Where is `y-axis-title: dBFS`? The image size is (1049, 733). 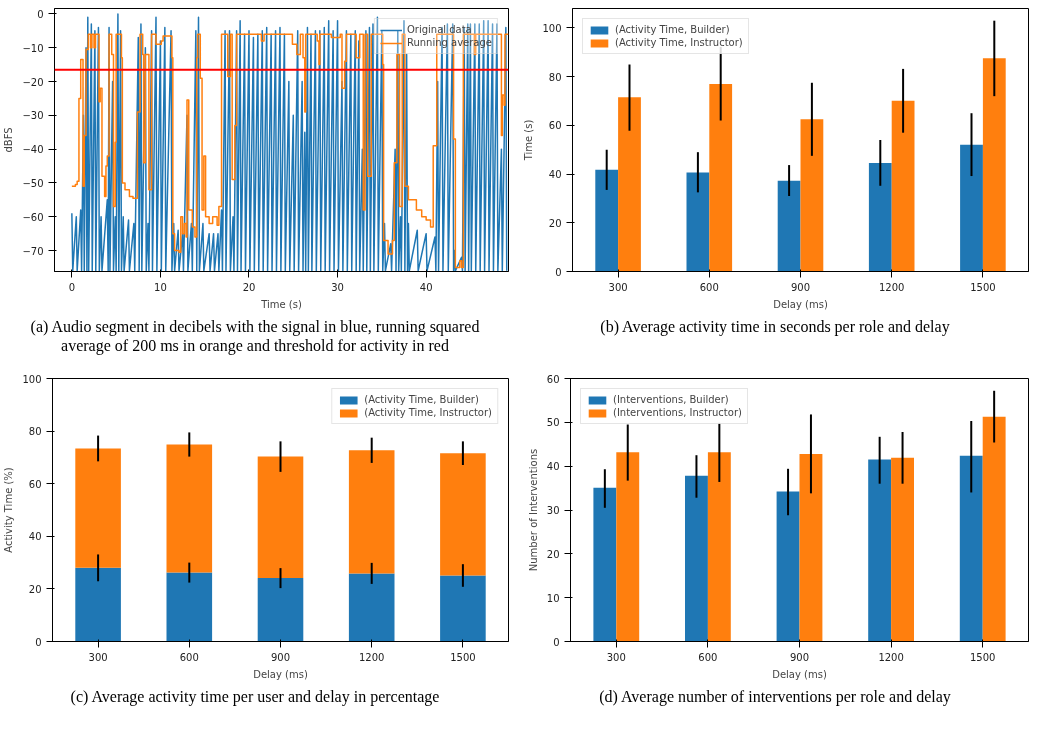
y-axis-title: dBFS is located at coordinates (9, 140).